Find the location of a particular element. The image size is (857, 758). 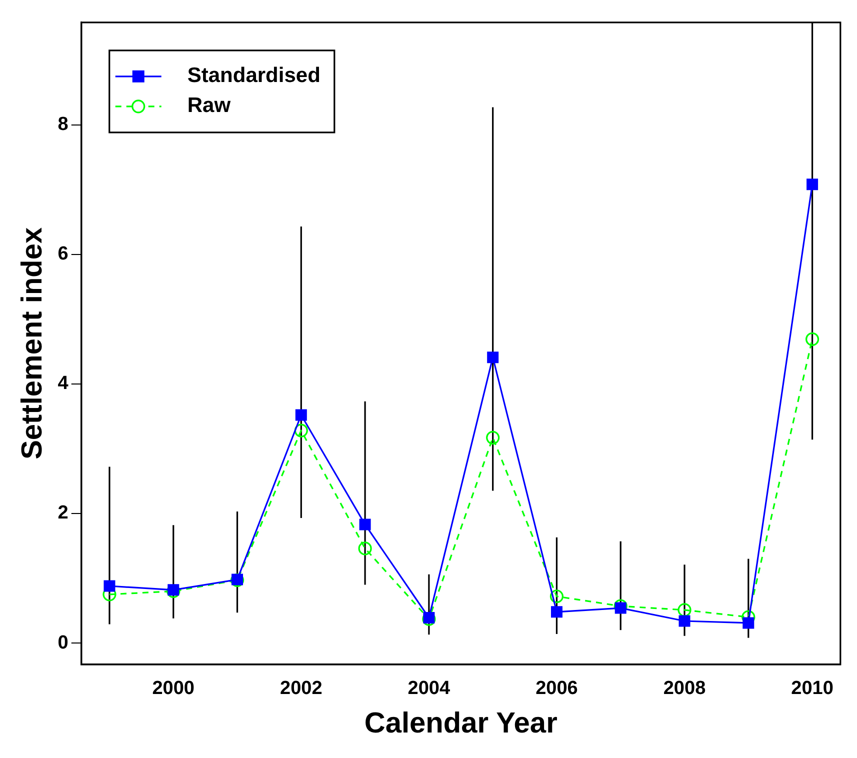

y-tick-label: 8 is located at coordinates (63, 124).